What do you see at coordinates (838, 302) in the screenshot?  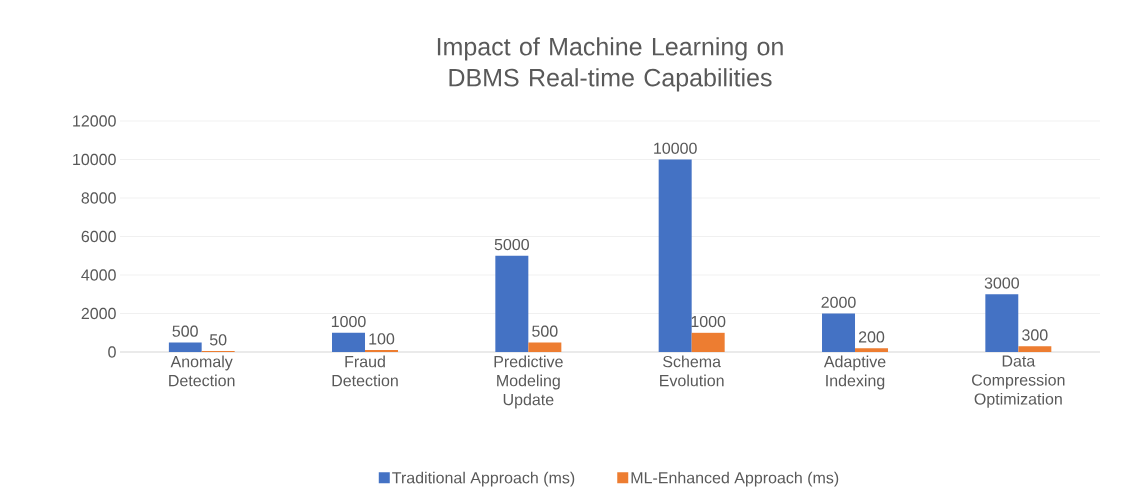 I see `data-label: 2000` at bounding box center [838, 302].